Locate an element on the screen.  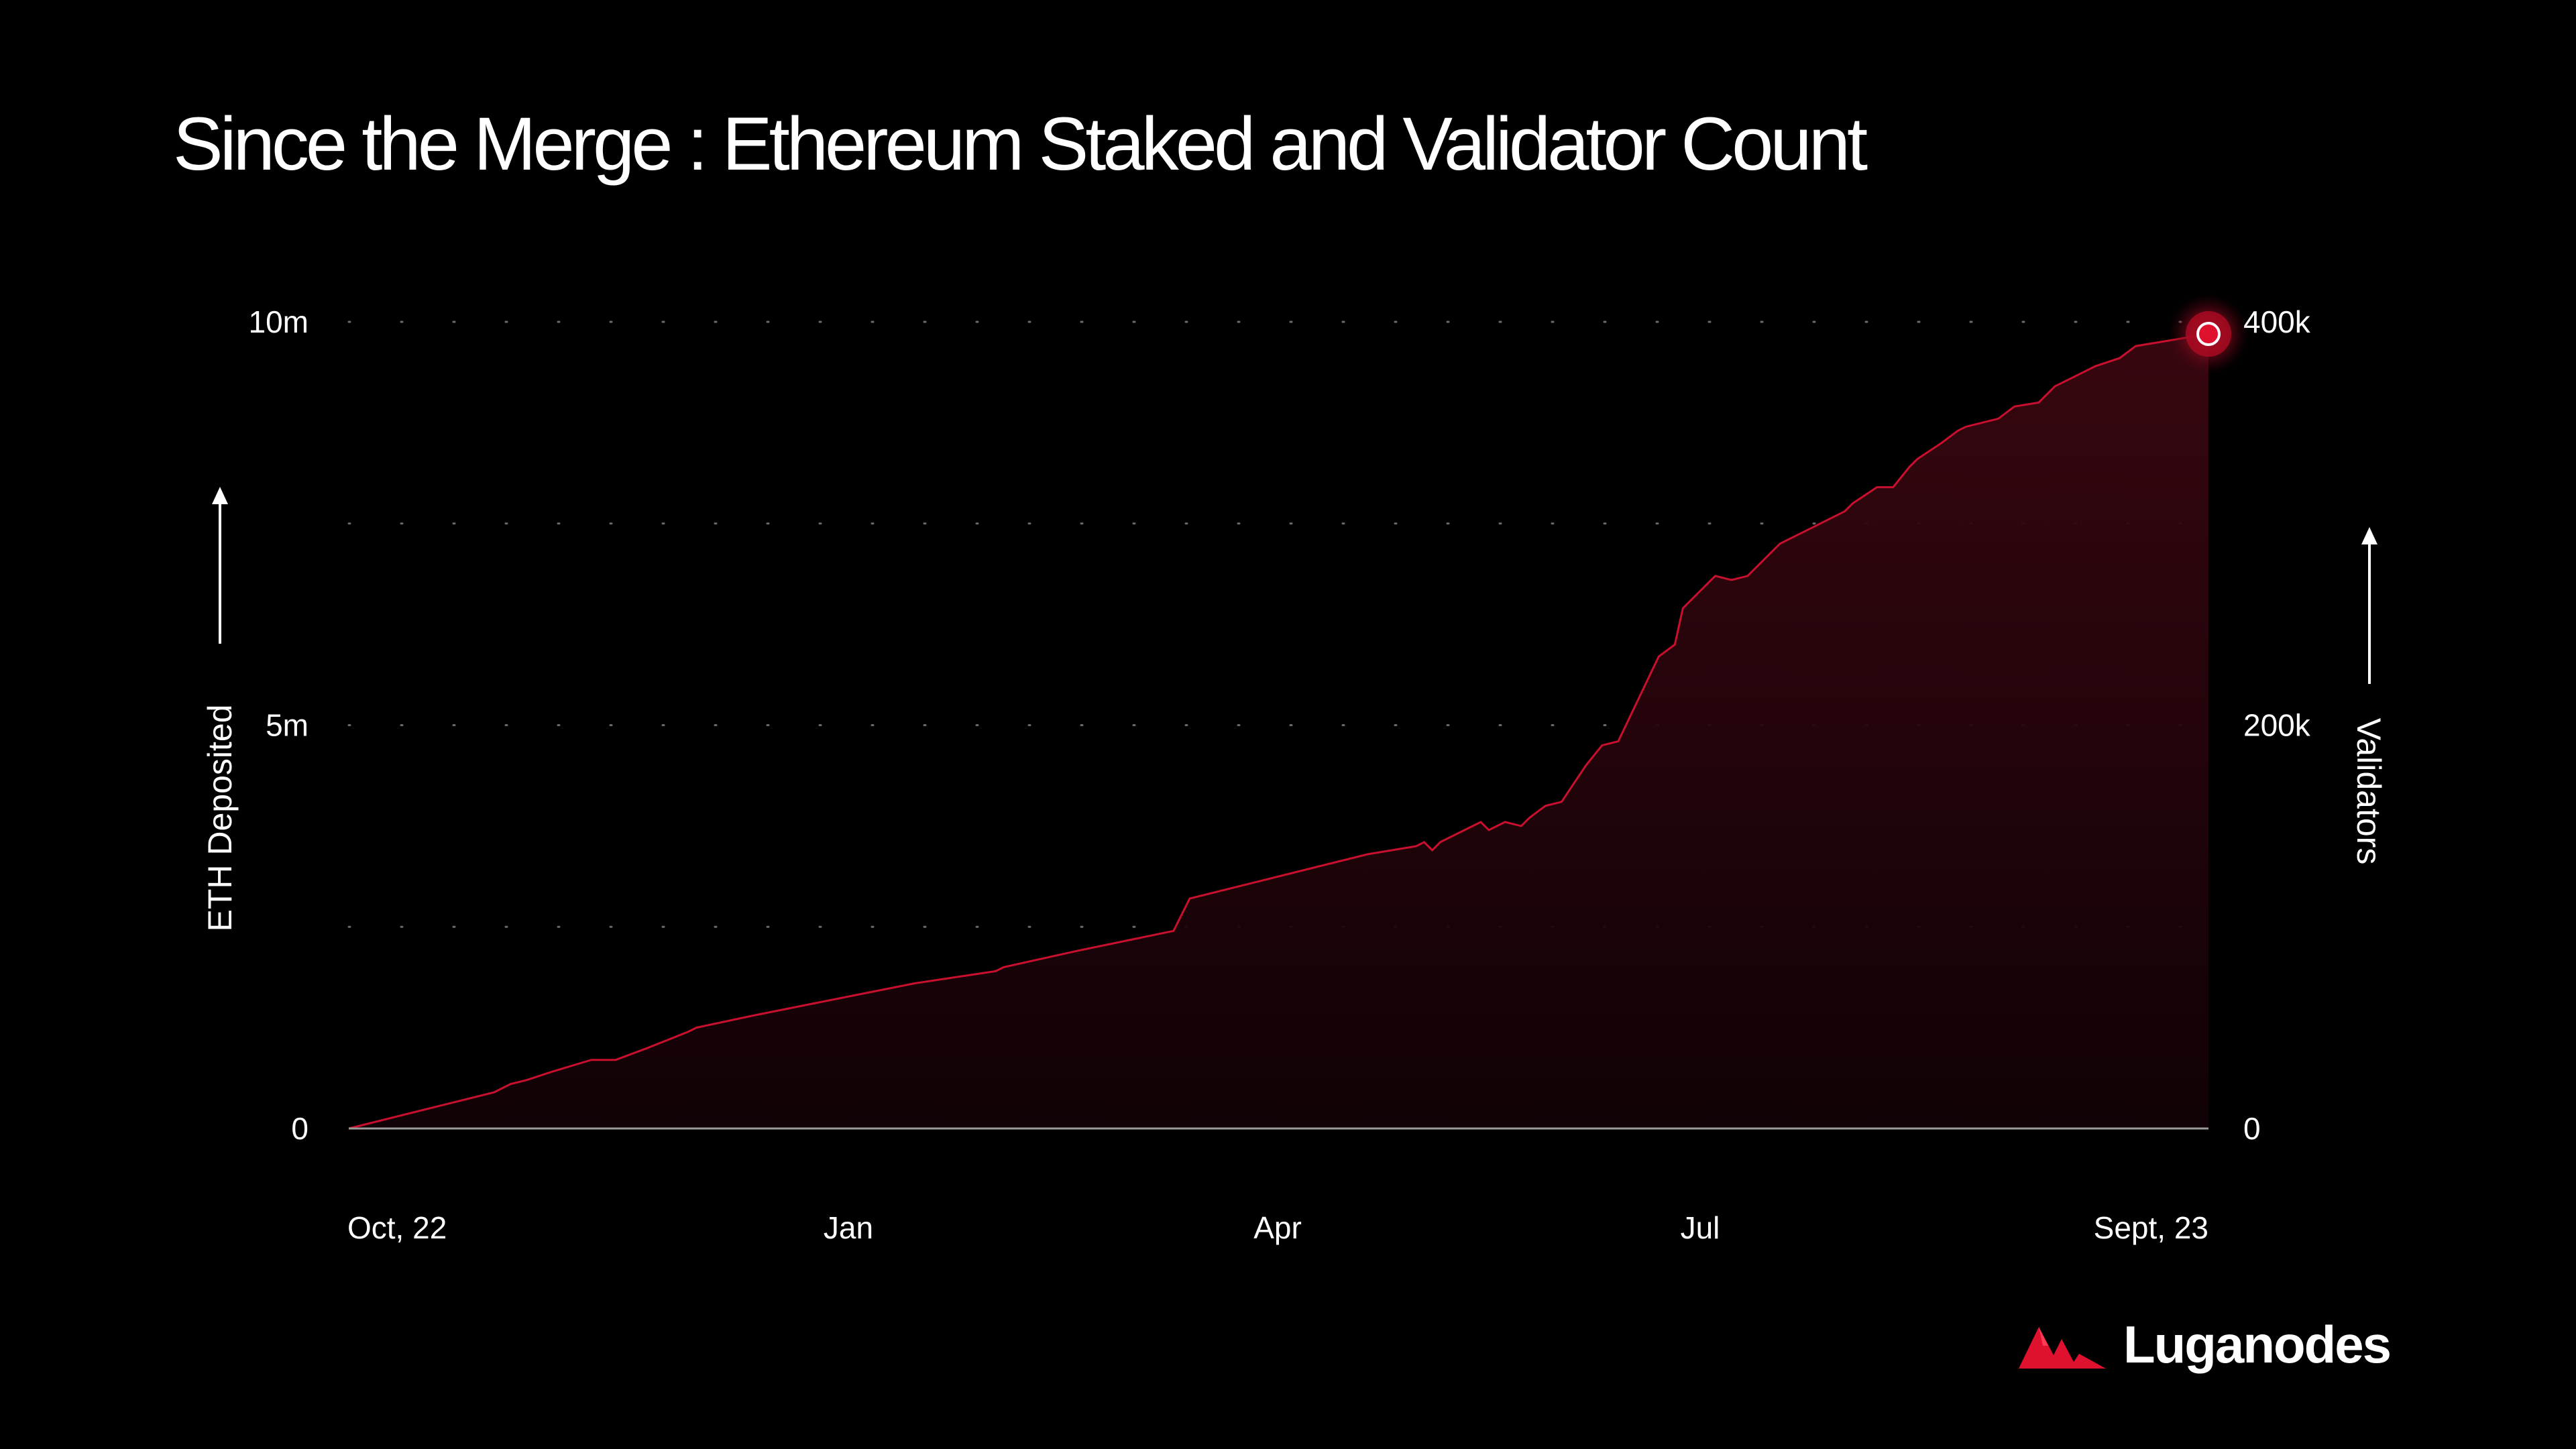
y-tick-label-0: 0 is located at coordinates (300, 1128).